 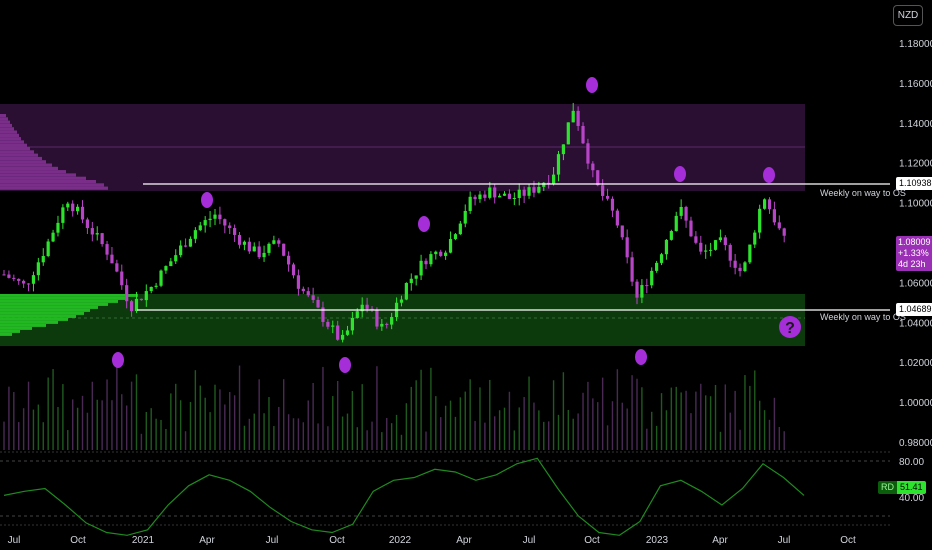 What do you see at coordinates (915, 164) in the screenshot?
I see `y-tick: 1.12000` at bounding box center [915, 164].